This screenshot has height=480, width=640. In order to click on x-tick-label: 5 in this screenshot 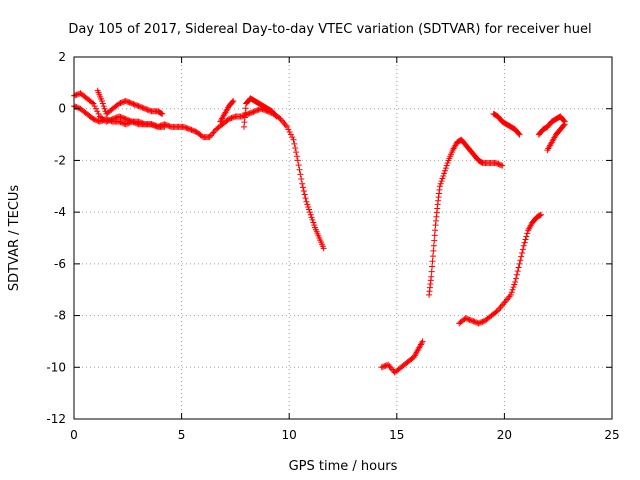, I will do `click(182, 435)`.